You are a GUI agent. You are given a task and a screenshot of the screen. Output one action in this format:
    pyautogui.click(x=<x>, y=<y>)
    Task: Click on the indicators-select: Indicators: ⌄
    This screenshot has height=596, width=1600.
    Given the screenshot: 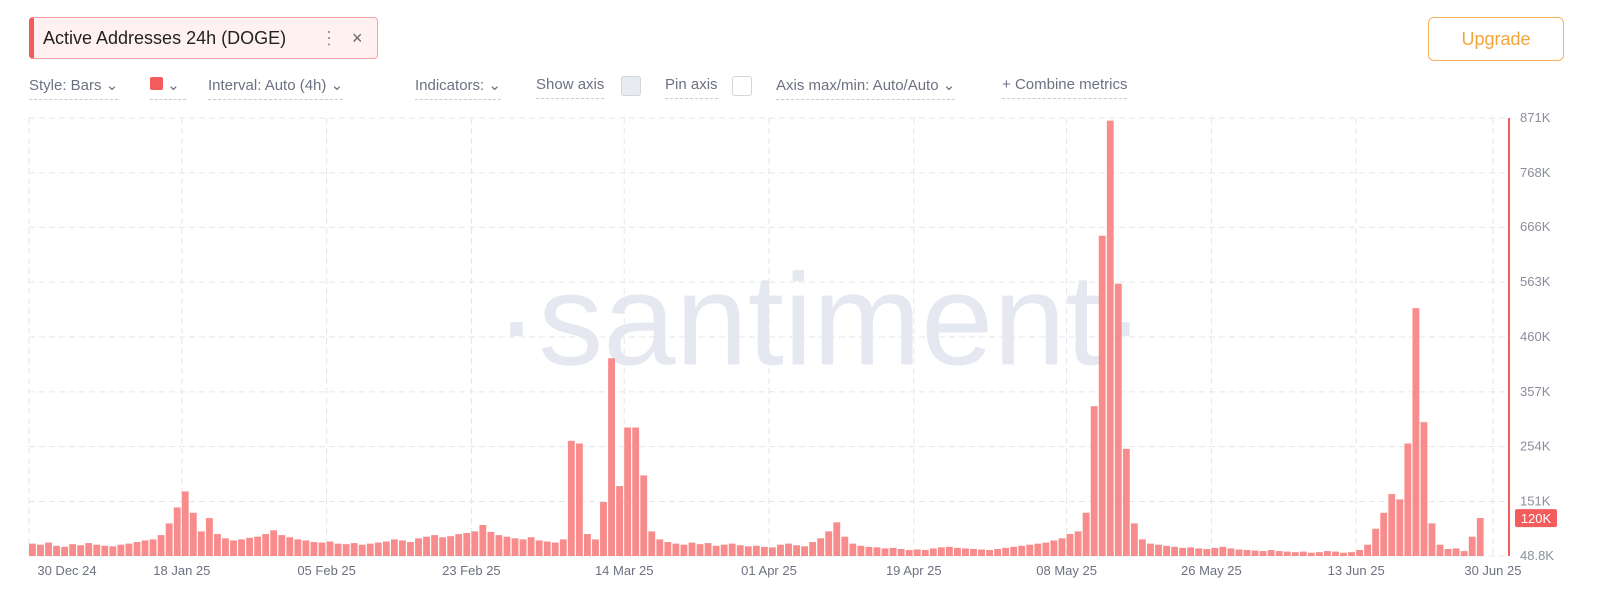 What is the action you would take?
    pyautogui.click(x=458, y=88)
    